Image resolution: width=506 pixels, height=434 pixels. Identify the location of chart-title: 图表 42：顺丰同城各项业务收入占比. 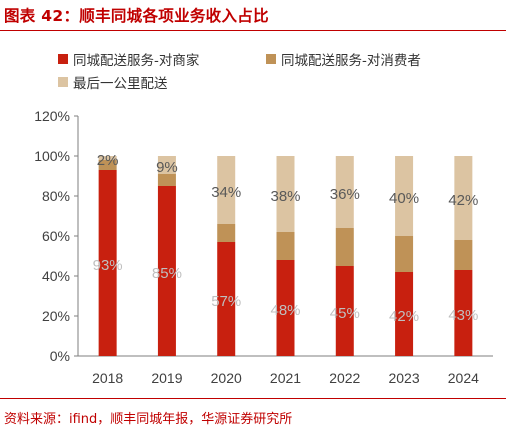
(136, 16).